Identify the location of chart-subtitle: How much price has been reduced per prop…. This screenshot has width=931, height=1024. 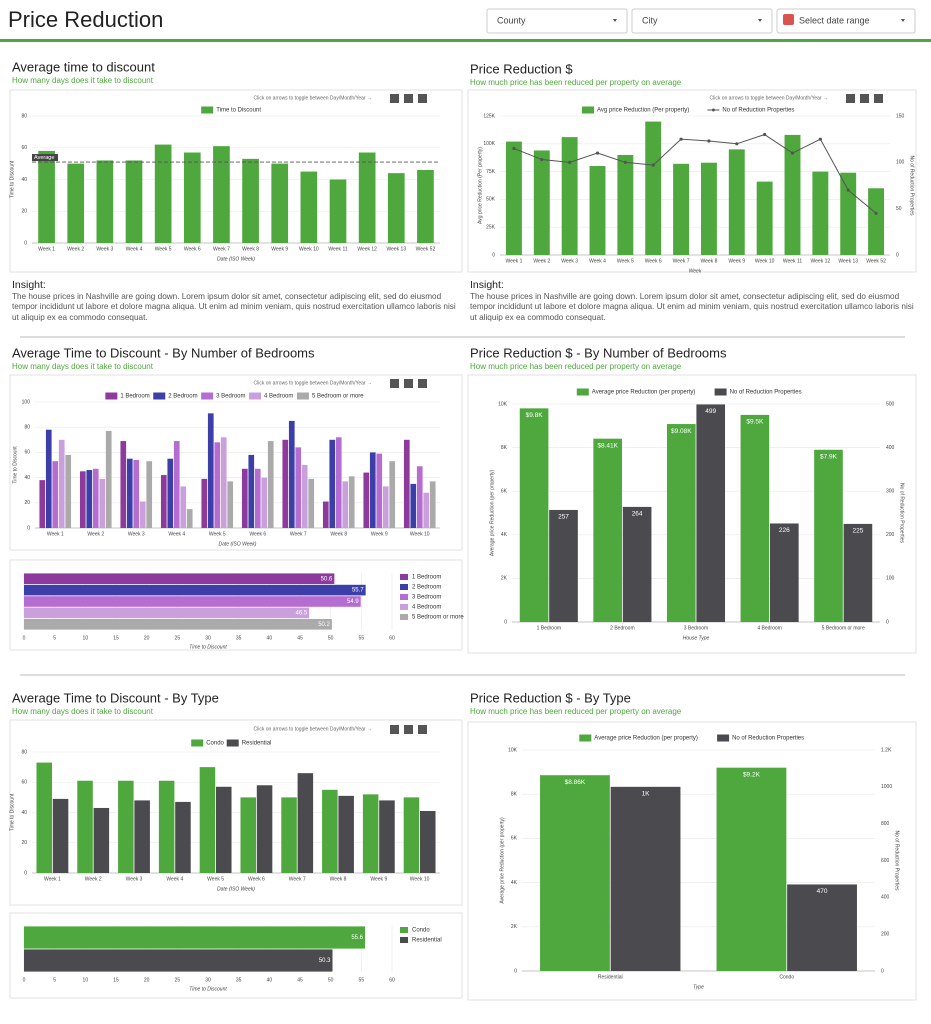
(576, 82).